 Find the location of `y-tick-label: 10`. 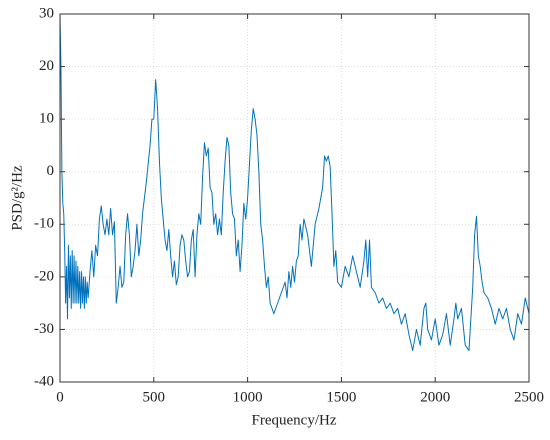

y-tick-label: 10 is located at coordinates (46, 119).